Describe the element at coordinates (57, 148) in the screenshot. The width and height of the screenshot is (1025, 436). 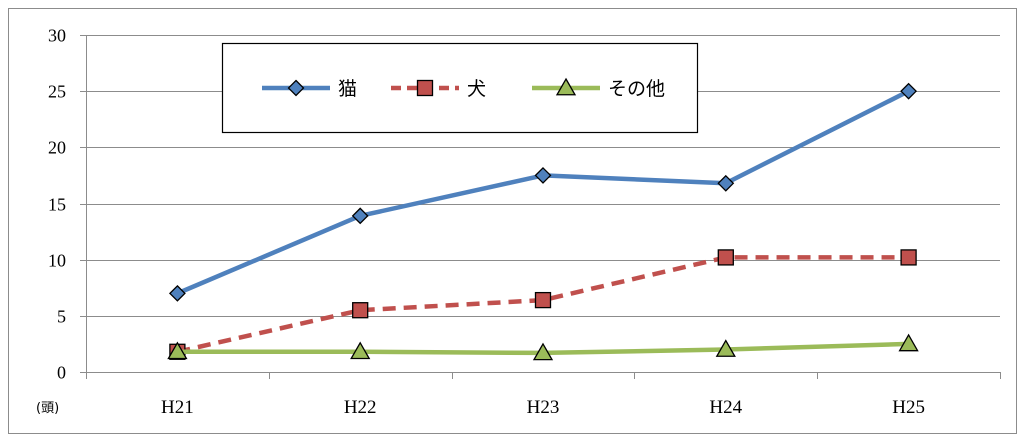
I see `y-tick-label: 20` at that location.